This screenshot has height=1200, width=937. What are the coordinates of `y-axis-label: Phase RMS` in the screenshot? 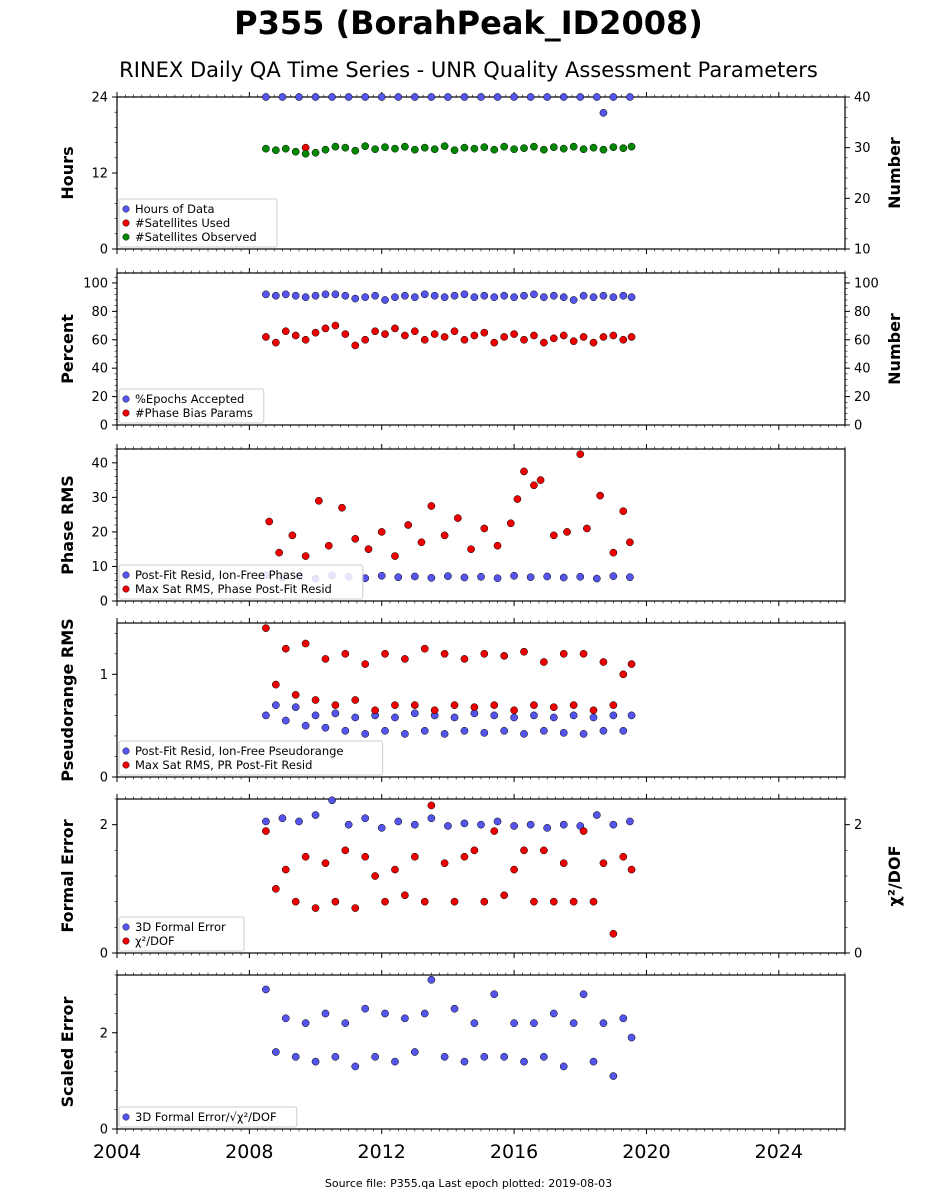 It's located at (67, 525).